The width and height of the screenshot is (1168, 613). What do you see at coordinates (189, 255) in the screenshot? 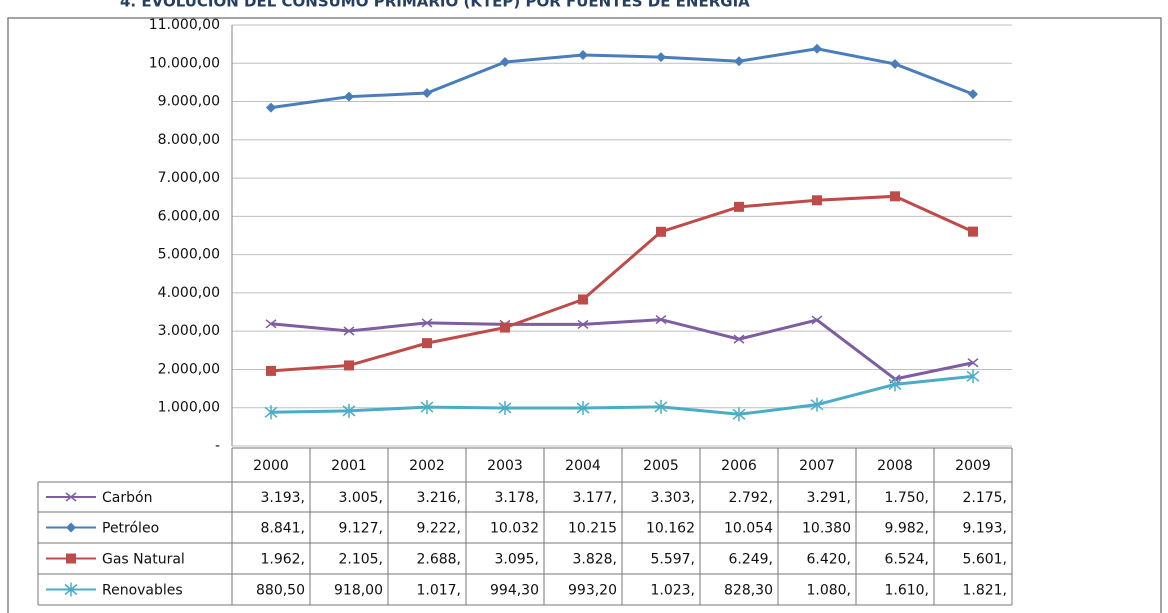
I see `y-tick-label: 5.000,00` at bounding box center [189, 255].